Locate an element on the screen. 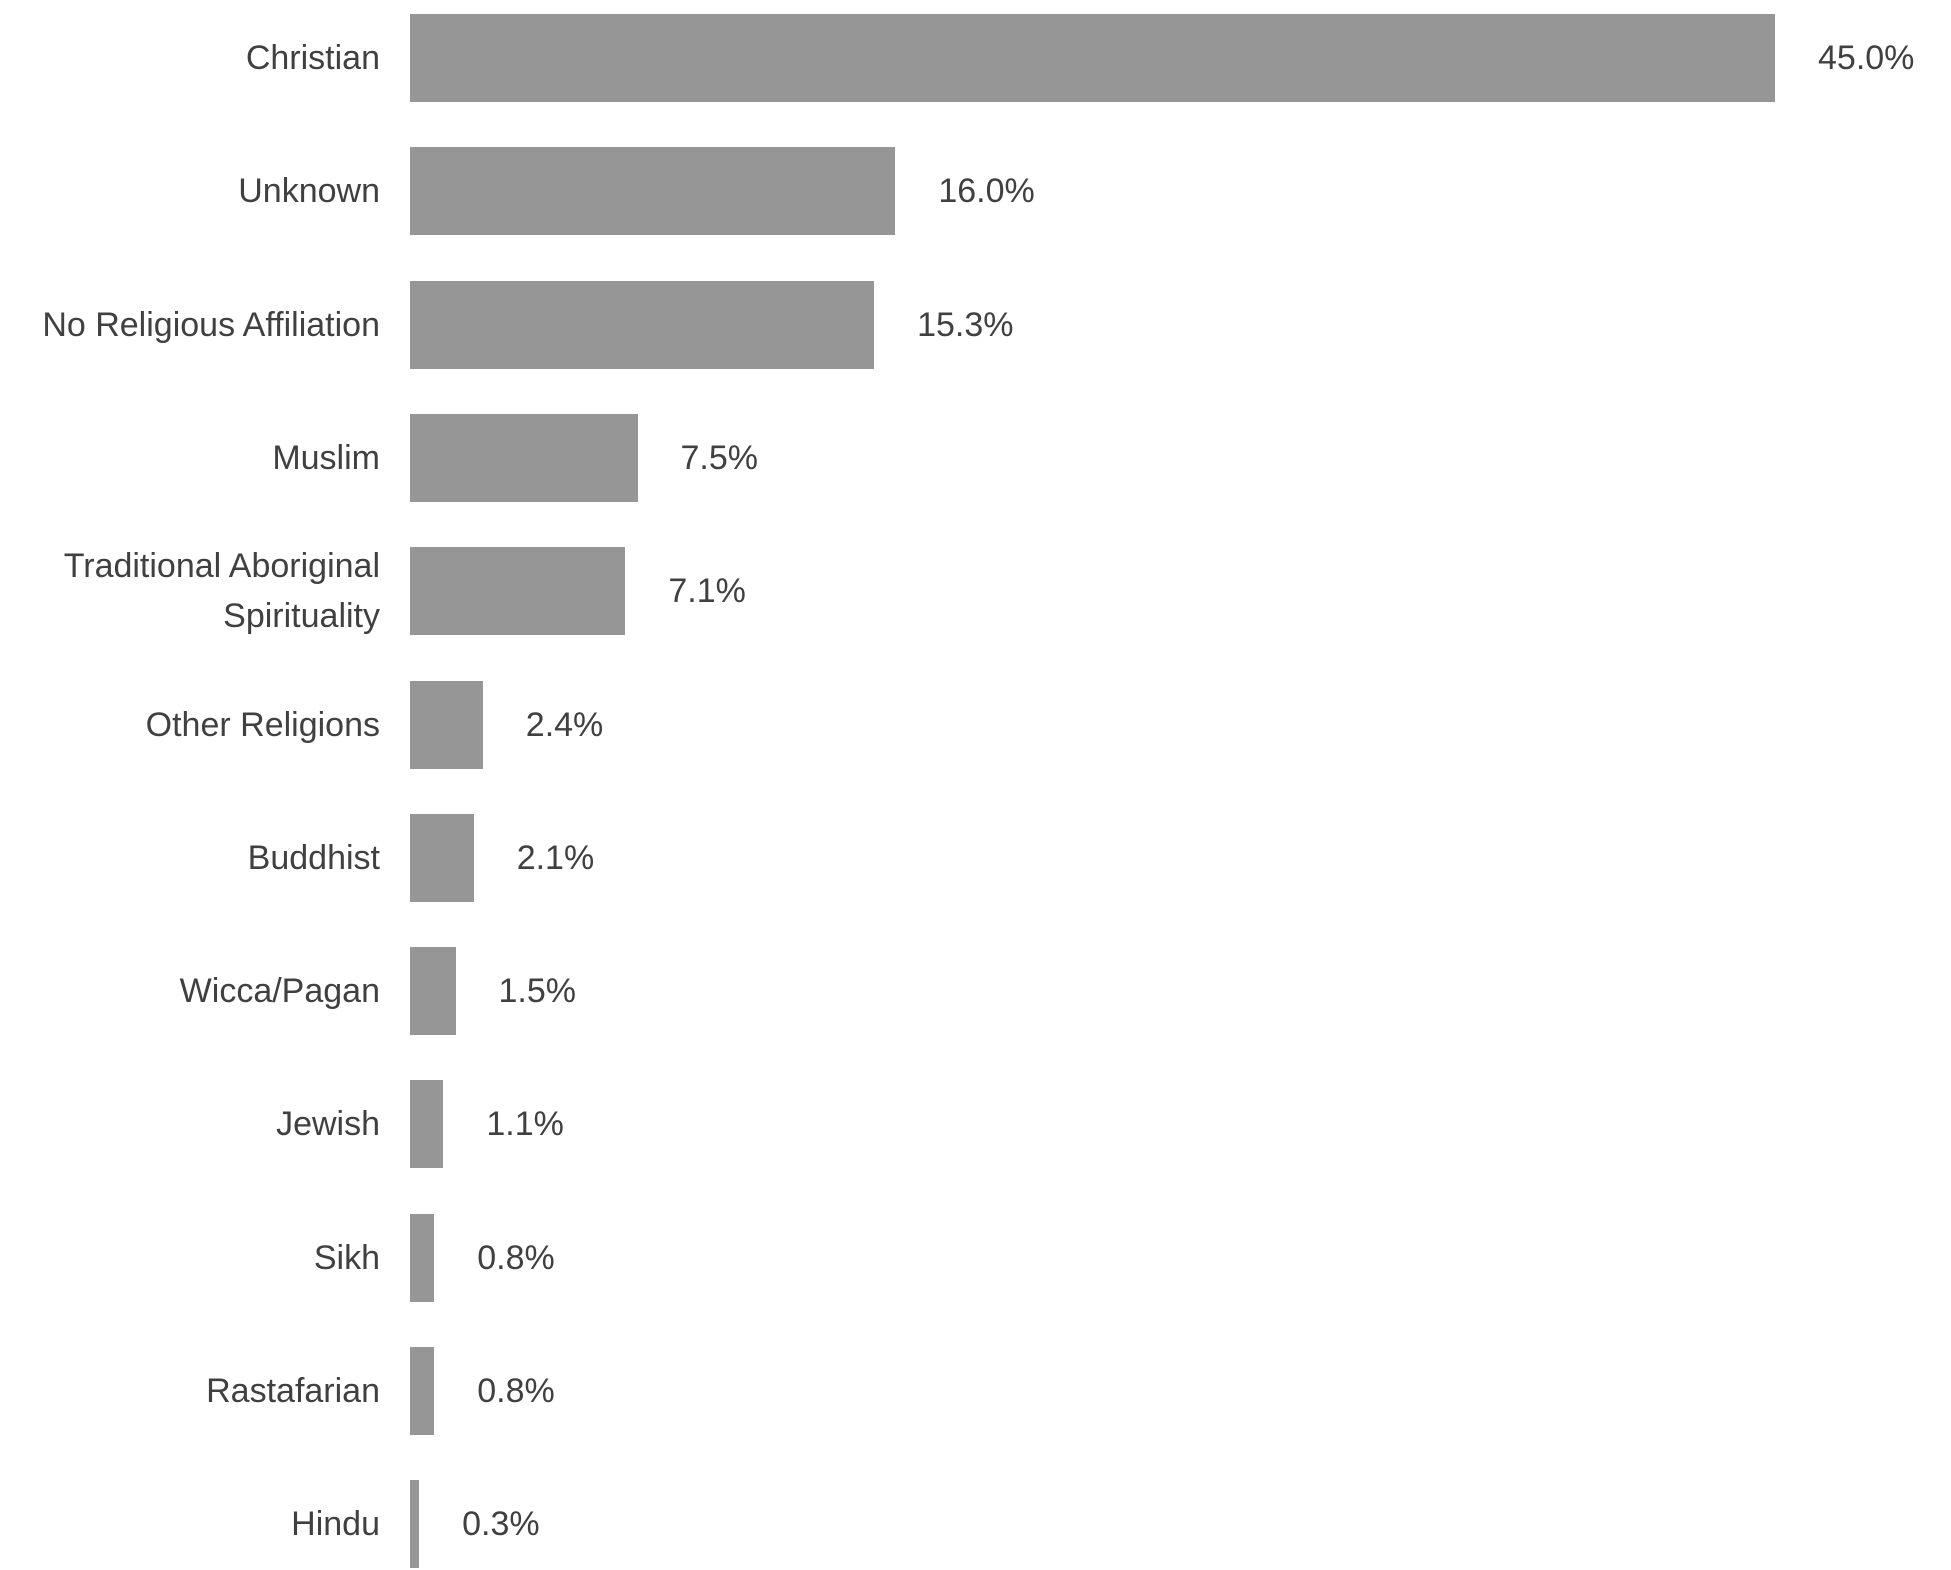 The image size is (1951, 1570). category-label: Wicca/Pagan is located at coordinates (279, 991).